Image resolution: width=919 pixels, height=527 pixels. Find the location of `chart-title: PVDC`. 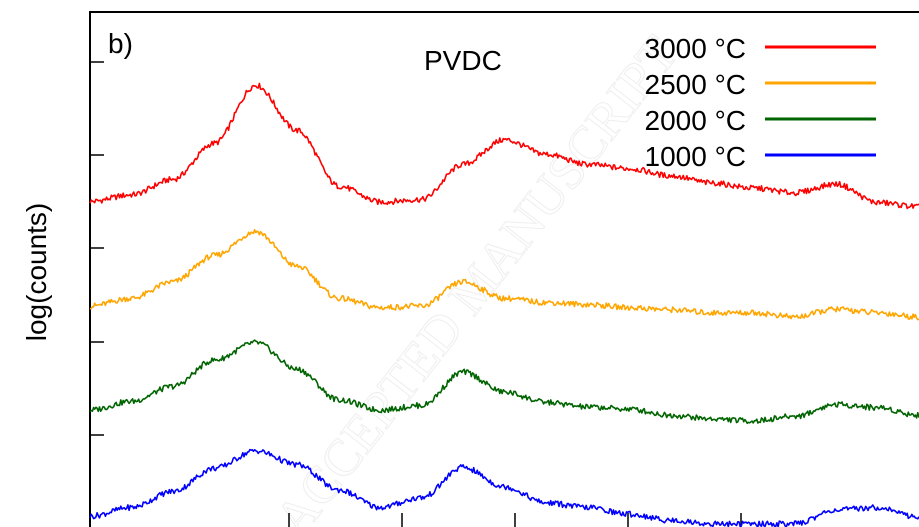

chart-title: PVDC is located at coordinates (463, 60).